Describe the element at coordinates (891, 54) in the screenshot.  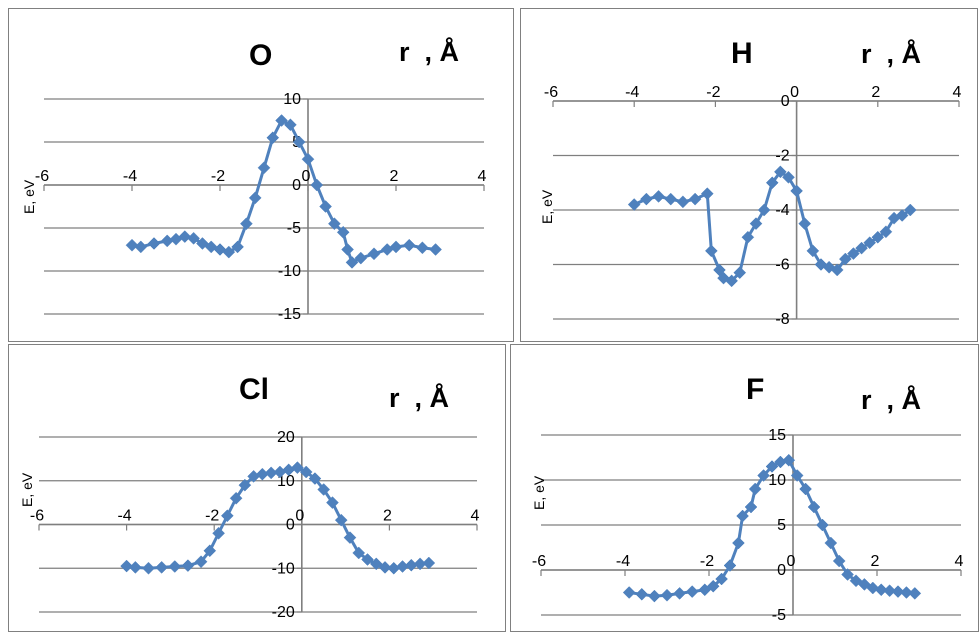
I see `chart-h-x-axis-label: r , Å` at that location.